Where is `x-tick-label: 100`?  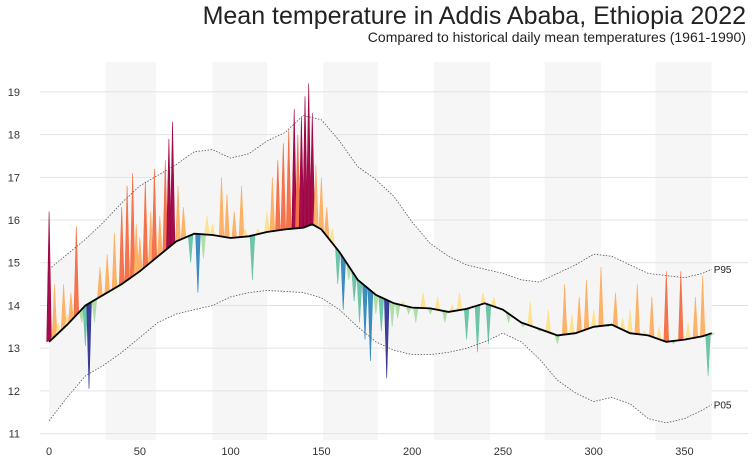 x-tick-label: 100 is located at coordinates (230, 452).